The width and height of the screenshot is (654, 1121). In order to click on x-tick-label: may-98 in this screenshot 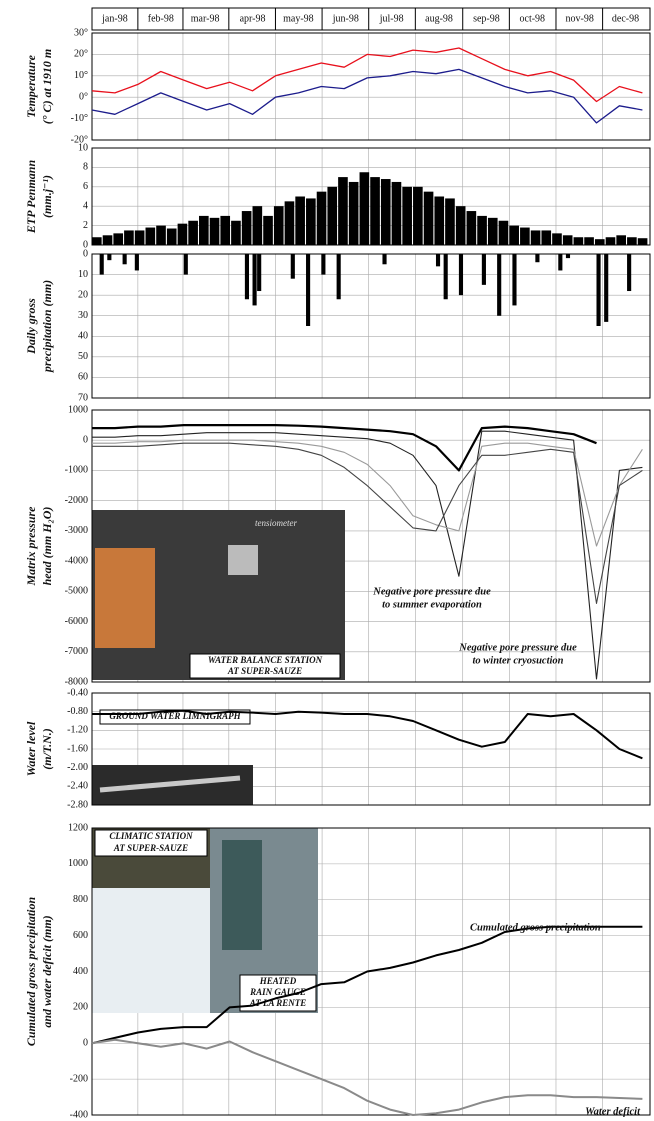, I will do `click(298, 18)`.